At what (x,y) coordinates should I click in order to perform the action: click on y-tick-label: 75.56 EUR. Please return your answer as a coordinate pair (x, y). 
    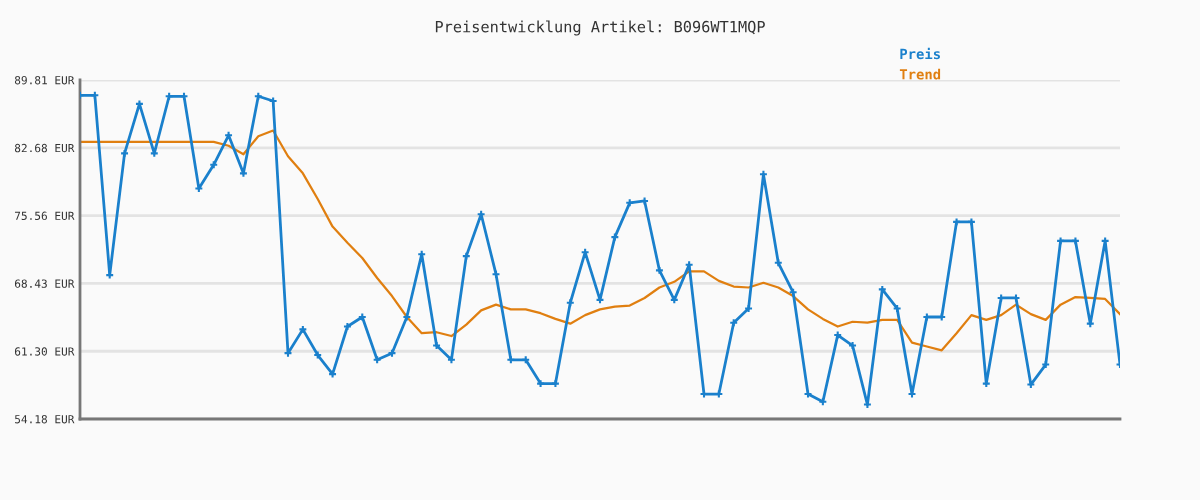
    Looking at the image, I should click on (44, 215).